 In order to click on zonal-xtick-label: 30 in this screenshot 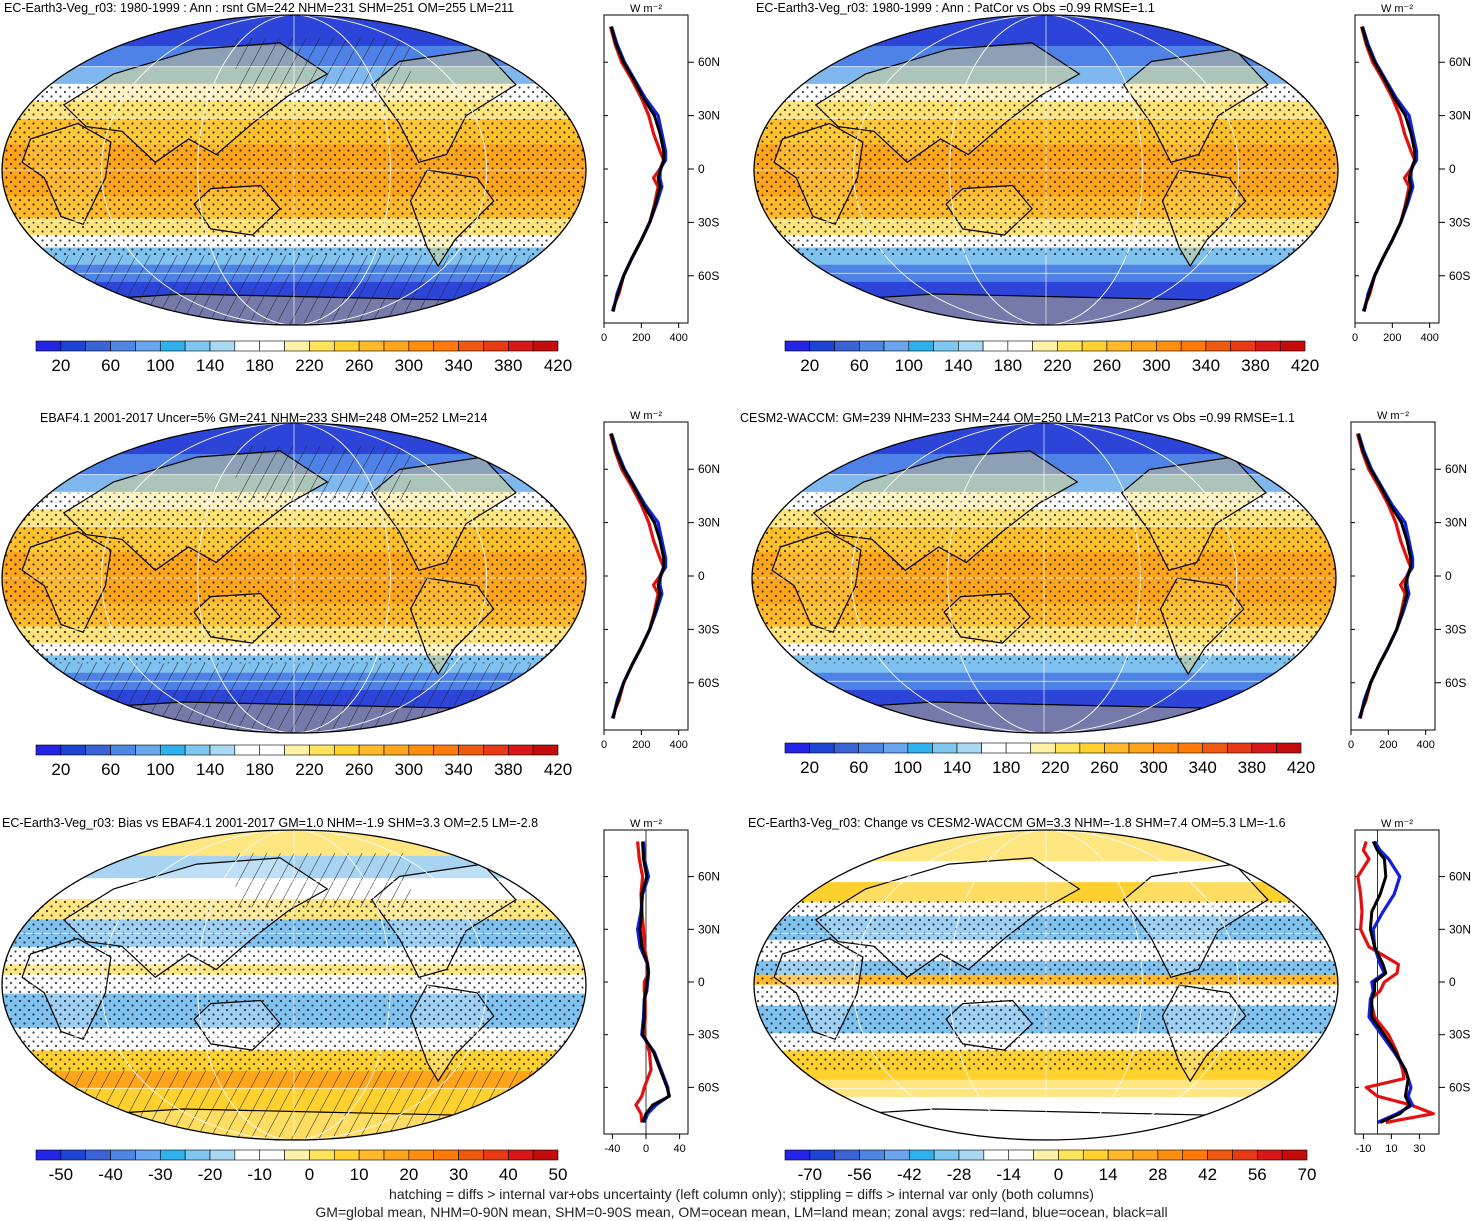, I will do `click(1419, 1149)`.